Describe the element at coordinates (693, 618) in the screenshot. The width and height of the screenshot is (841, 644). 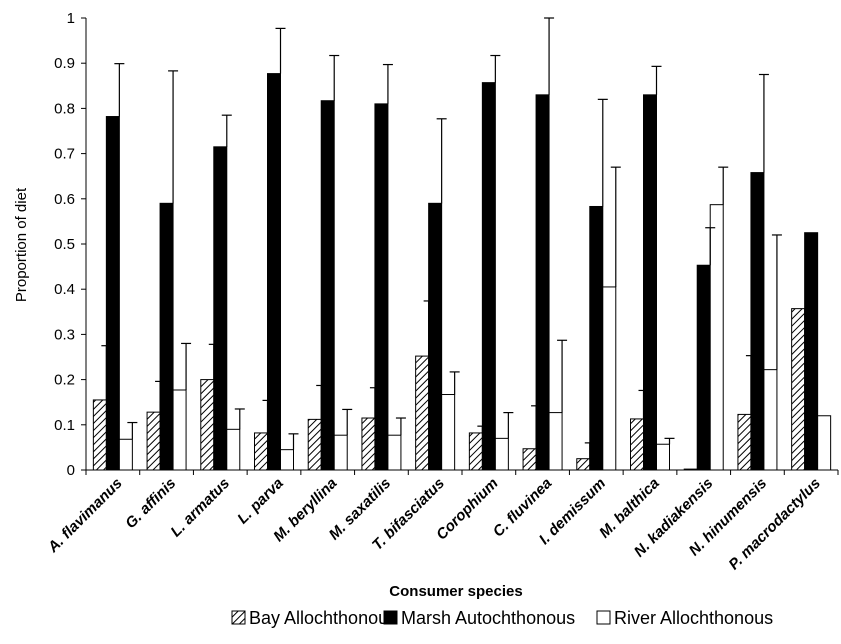
I see `legend-label-river-allochthonous: River Allochthonous` at that location.